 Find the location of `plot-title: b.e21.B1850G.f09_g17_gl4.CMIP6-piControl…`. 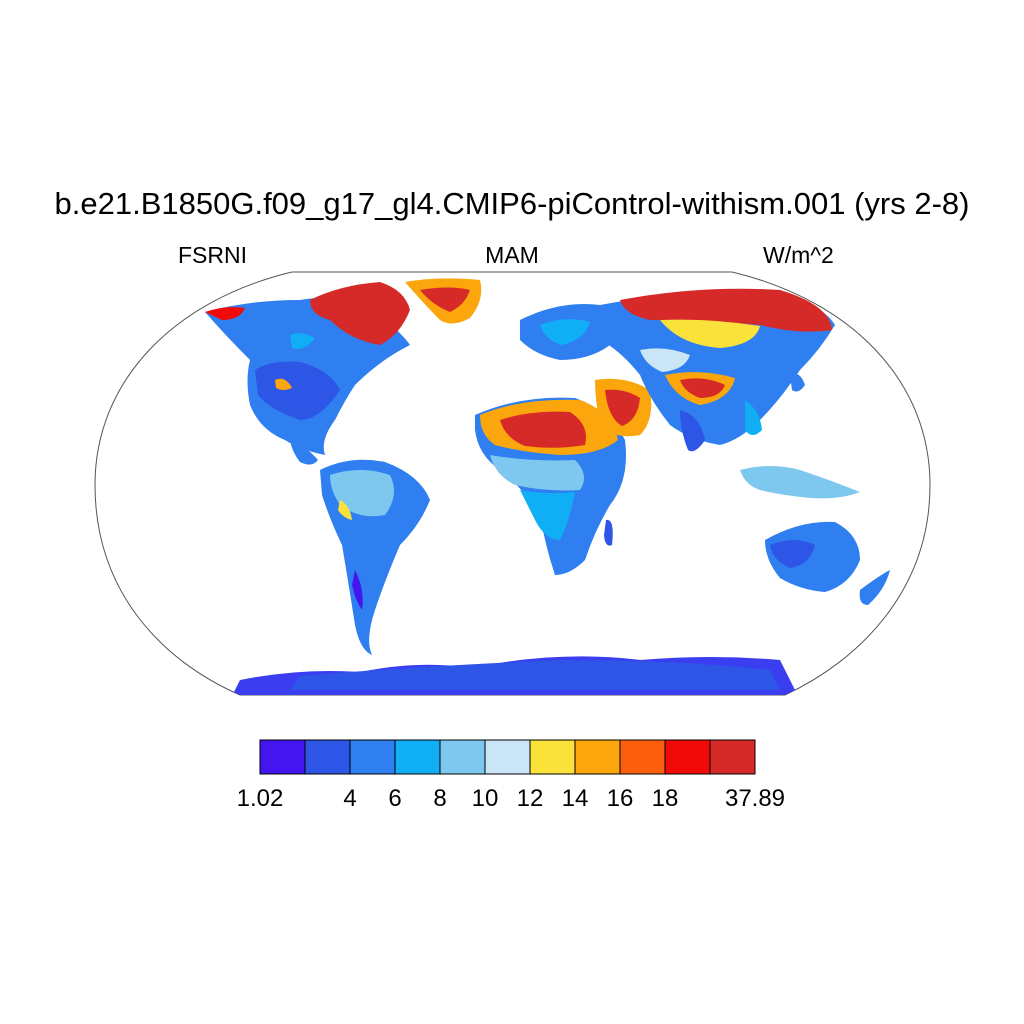

plot-title: b.e21.B1850G.f09_g17_gl4.CMIP6-piControl… is located at coordinates (512, 203).